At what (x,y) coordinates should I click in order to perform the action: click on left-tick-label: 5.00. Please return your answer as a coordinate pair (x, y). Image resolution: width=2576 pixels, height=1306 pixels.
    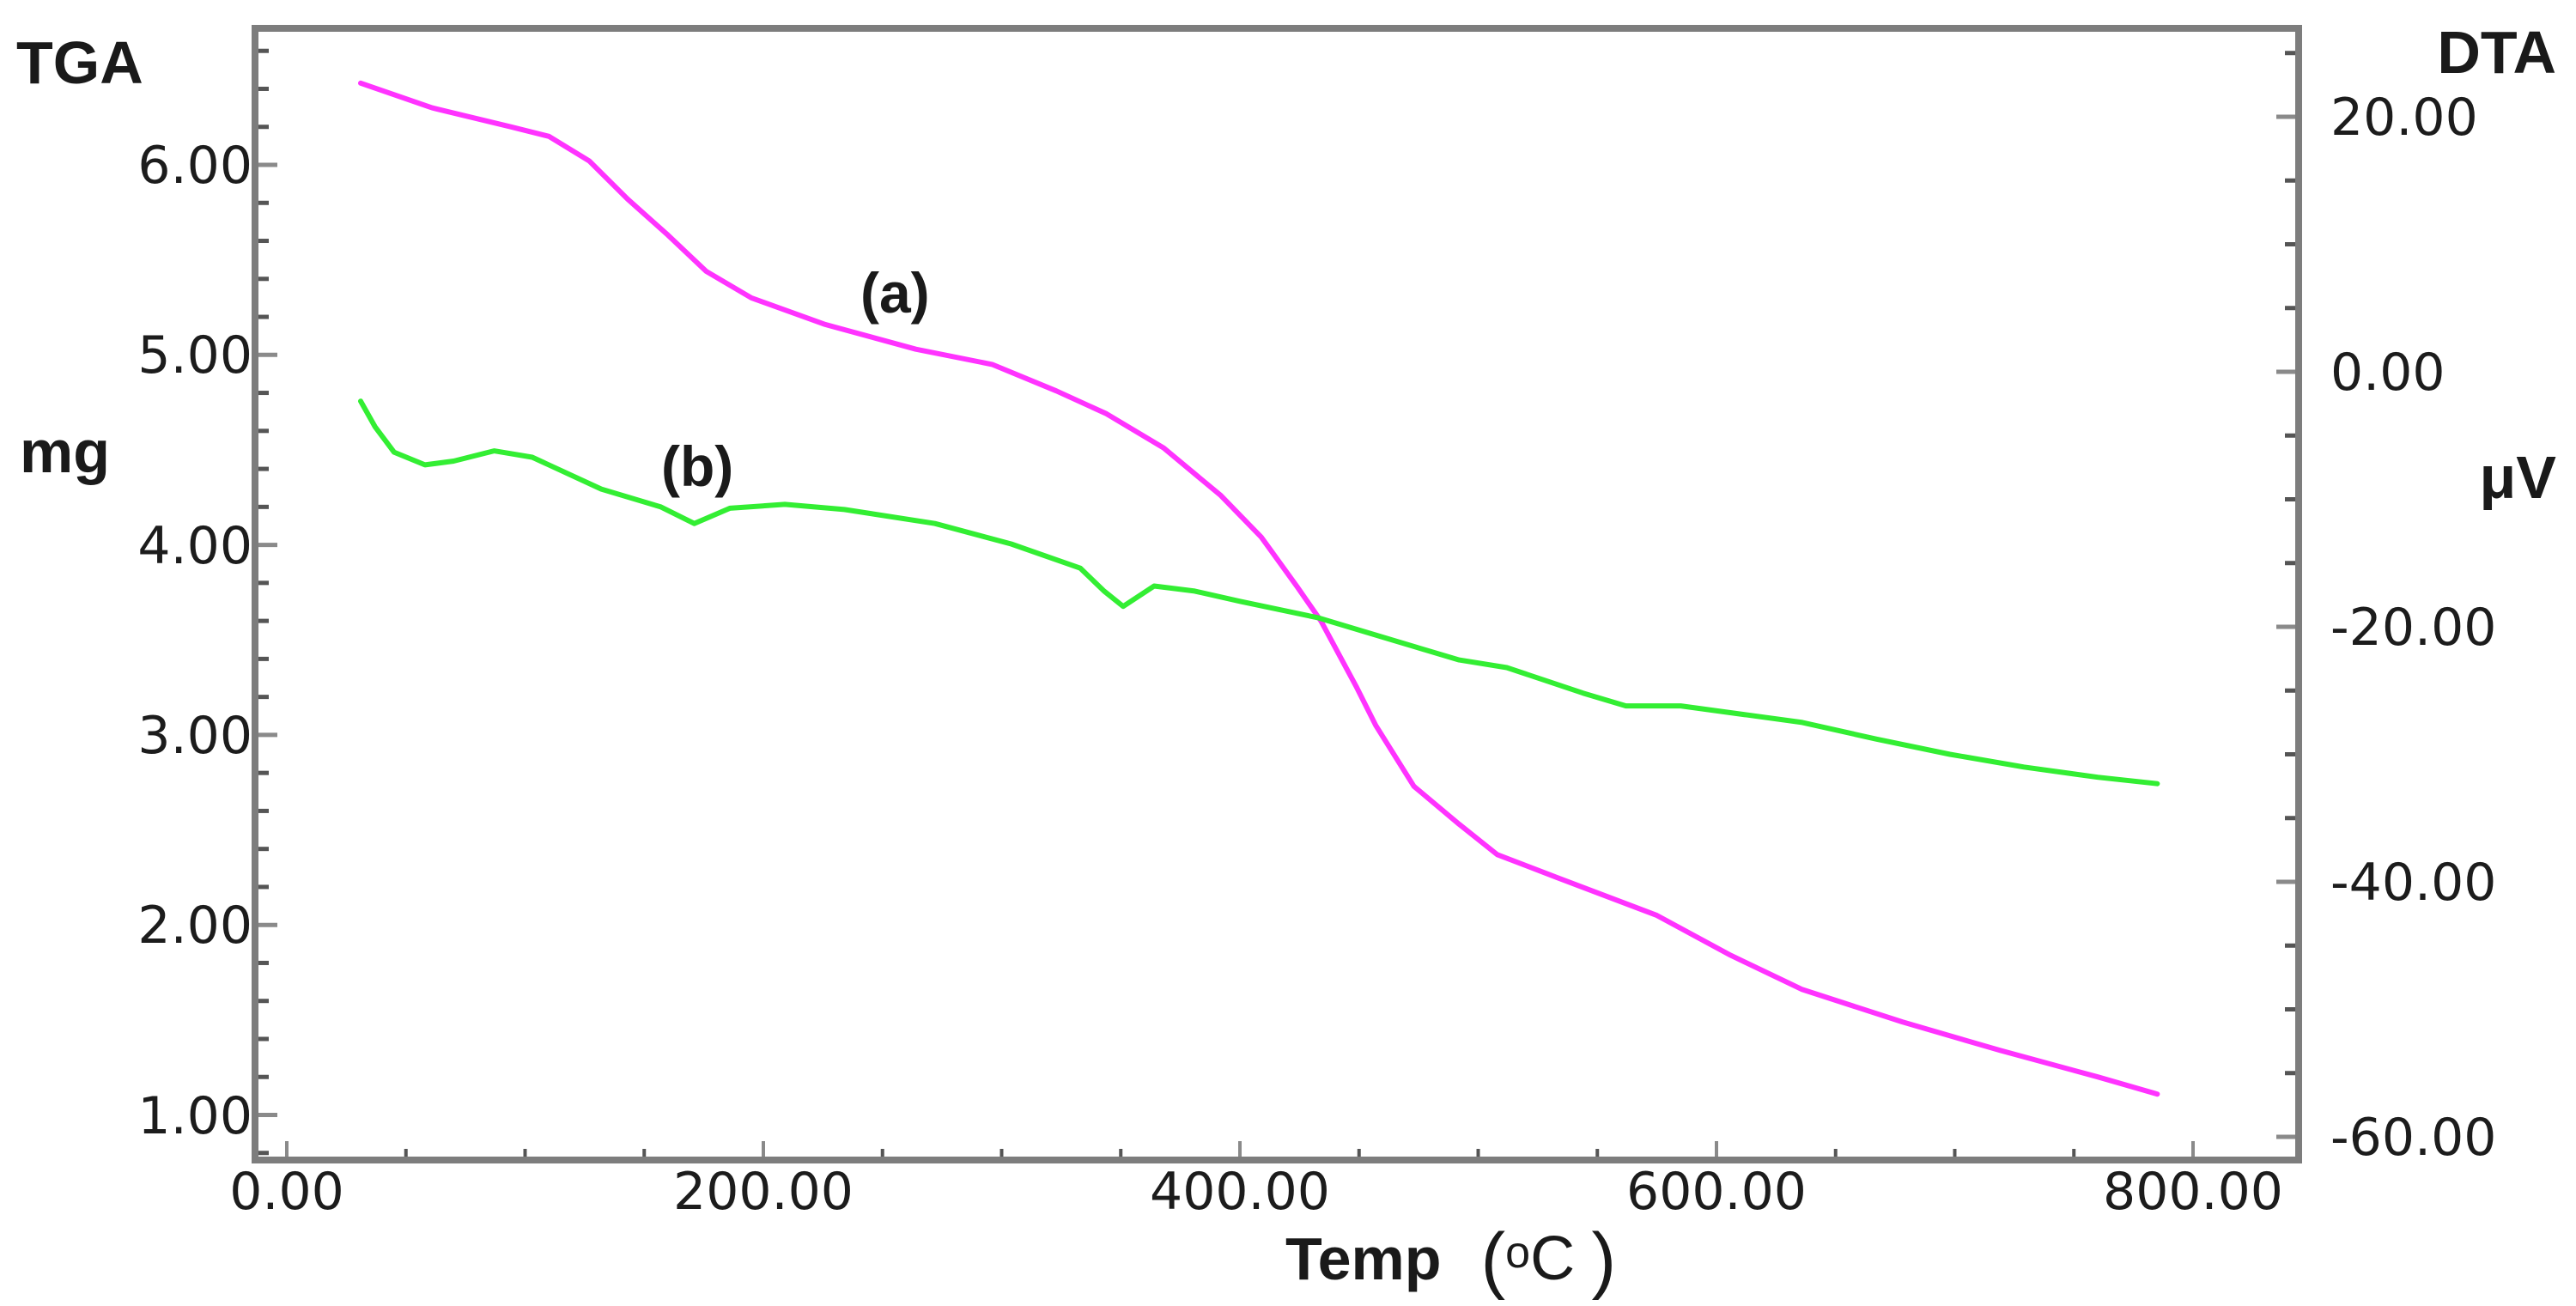
    Looking at the image, I should click on (194, 355).